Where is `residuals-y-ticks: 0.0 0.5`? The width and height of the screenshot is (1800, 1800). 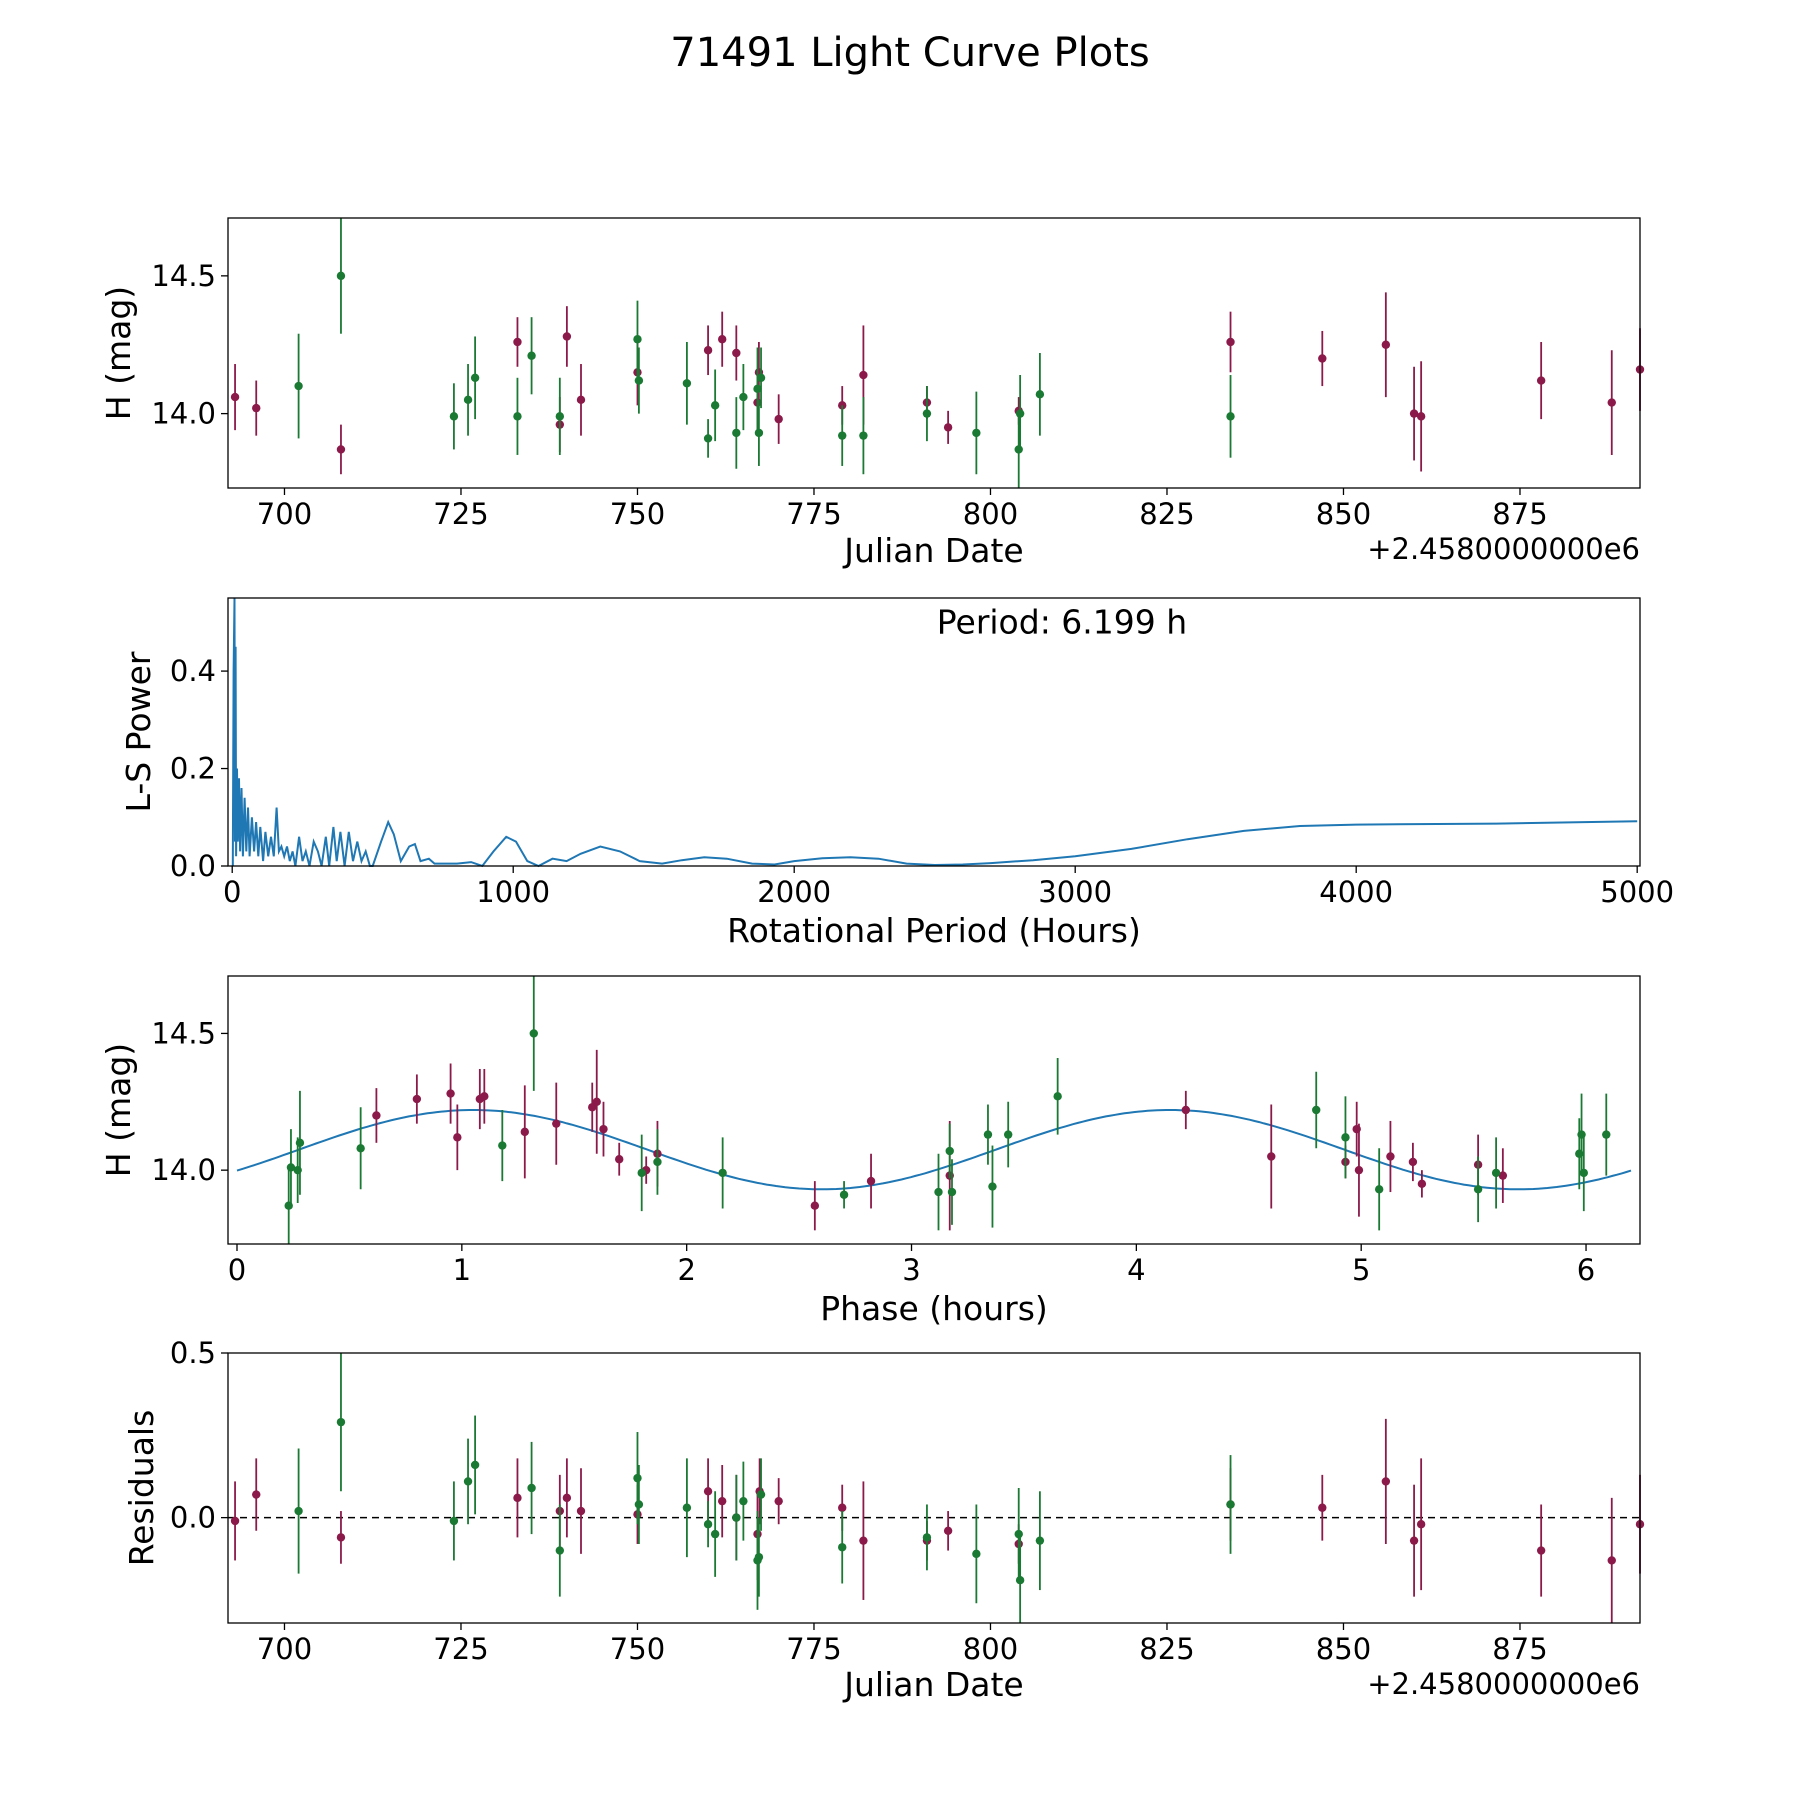
residuals-y-ticks: 0.0 0.5 is located at coordinates (199, 1435).